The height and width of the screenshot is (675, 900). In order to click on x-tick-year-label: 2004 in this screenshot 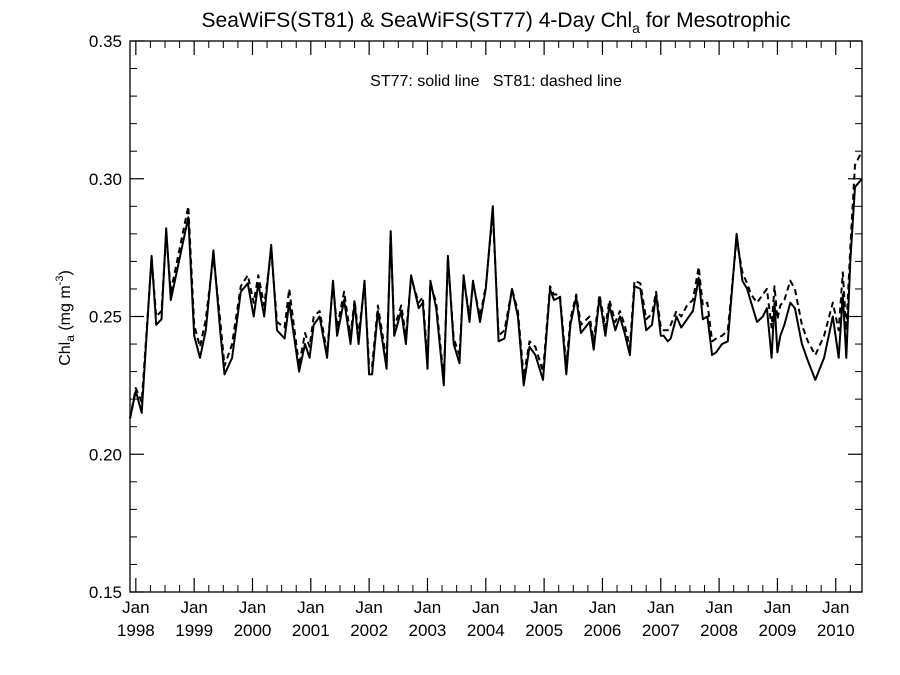, I will do `click(486, 630)`.